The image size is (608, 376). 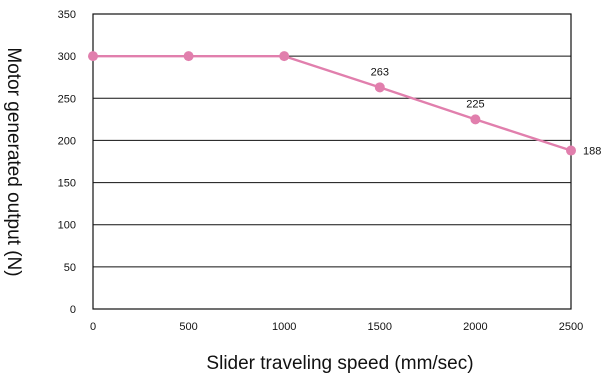 I want to click on y-axis-tick-labels: 0 50 100 150 200 250 300 350, so click(x=67, y=162).